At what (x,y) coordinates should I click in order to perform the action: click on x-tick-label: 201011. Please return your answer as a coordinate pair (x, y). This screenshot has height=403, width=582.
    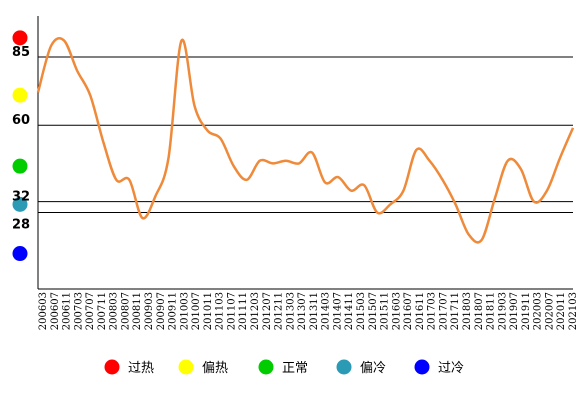
    Looking at the image, I should click on (208, 311).